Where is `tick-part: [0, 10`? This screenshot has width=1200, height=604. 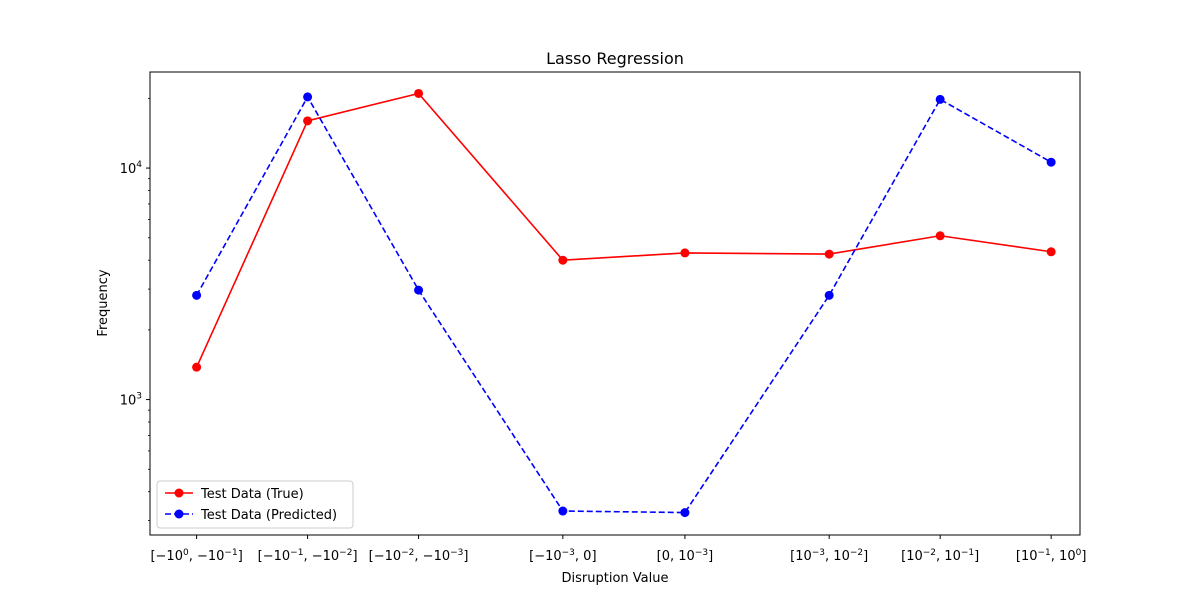 tick-part: [0, 10 is located at coordinates (676, 556).